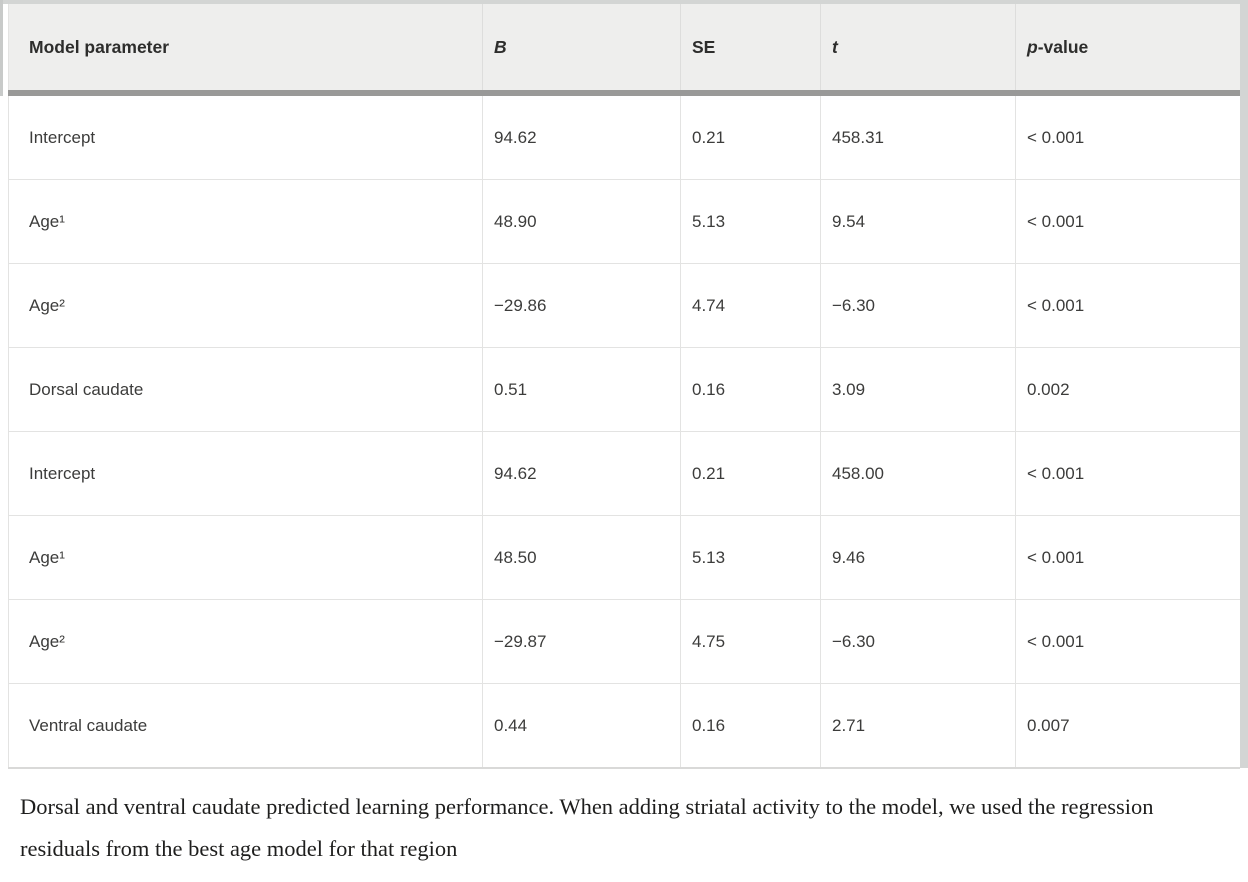 The height and width of the screenshot is (882, 1248). Describe the element at coordinates (245, 389) in the screenshot. I see `cell-param: Dorsal caudate` at that location.